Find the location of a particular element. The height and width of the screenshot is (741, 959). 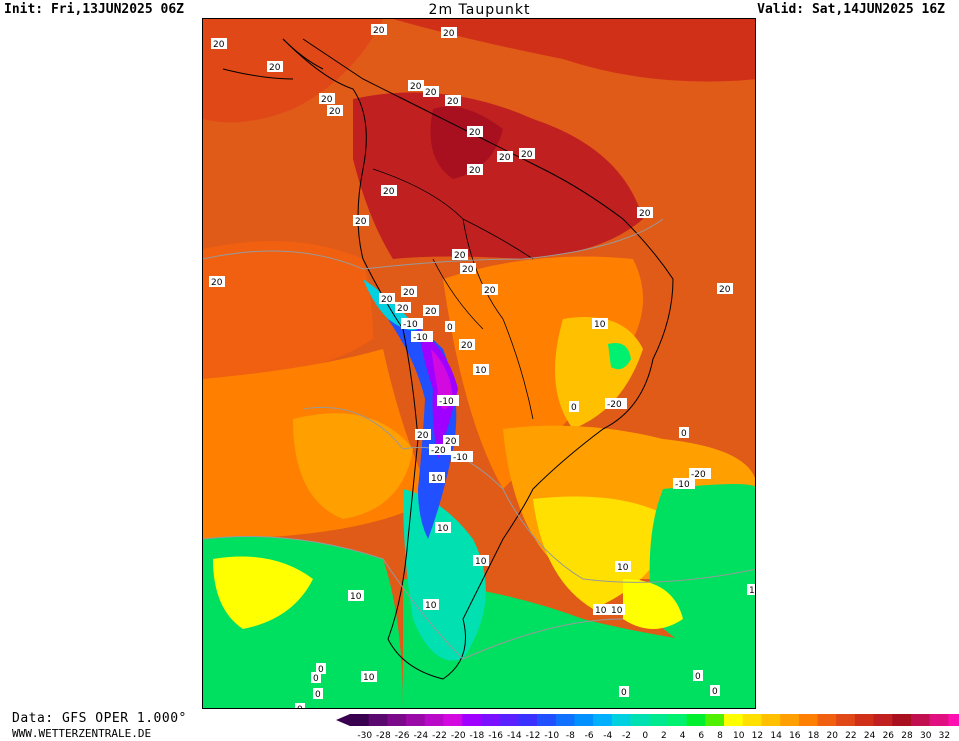

color-scale-tick: 22 is located at coordinates (850, 736).